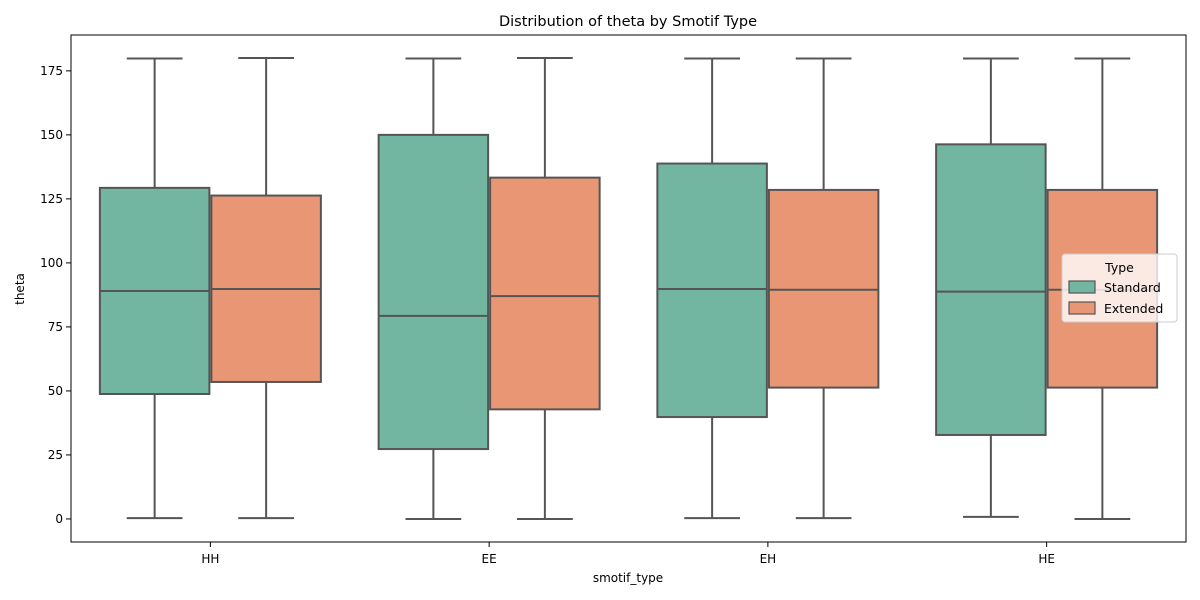 The height and width of the screenshot is (600, 1200). What do you see at coordinates (210, 559) in the screenshot?
I see `x-tick-label: HH` at bounding box center [210, 559].